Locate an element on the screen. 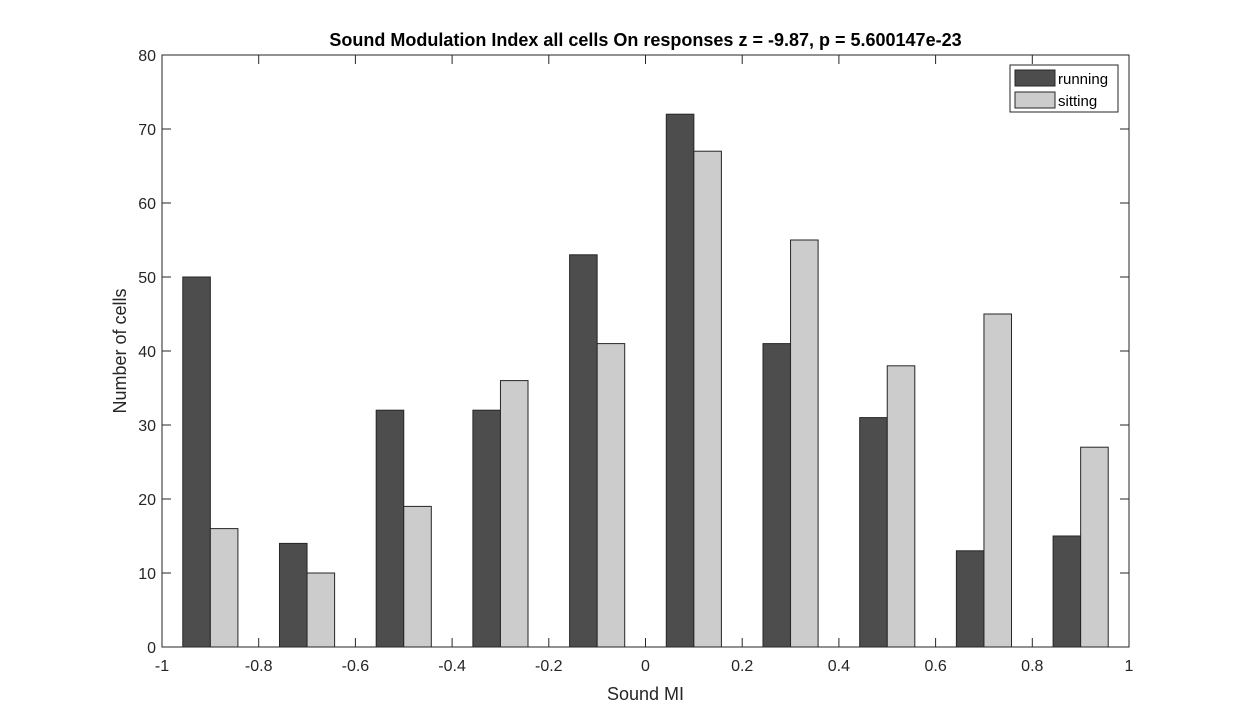 This screenshot has height=727, width=1247. x-tick-label: 0.8 is located at coordinates (1032, 666).